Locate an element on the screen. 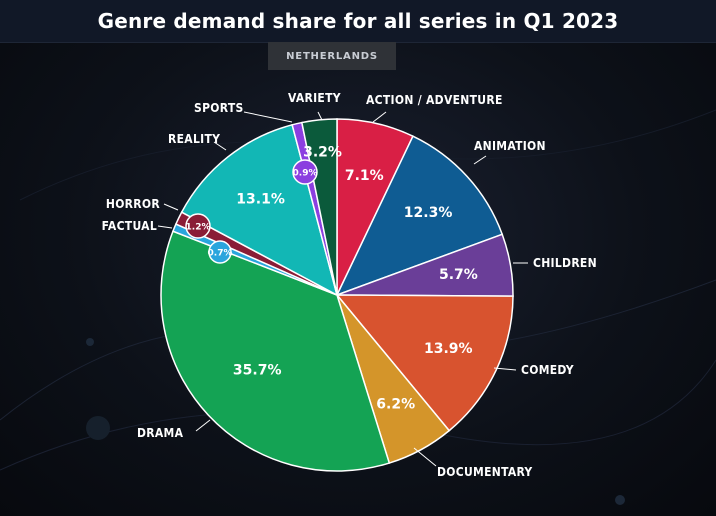  leader-line-sports is located at coordinates (268, 117).